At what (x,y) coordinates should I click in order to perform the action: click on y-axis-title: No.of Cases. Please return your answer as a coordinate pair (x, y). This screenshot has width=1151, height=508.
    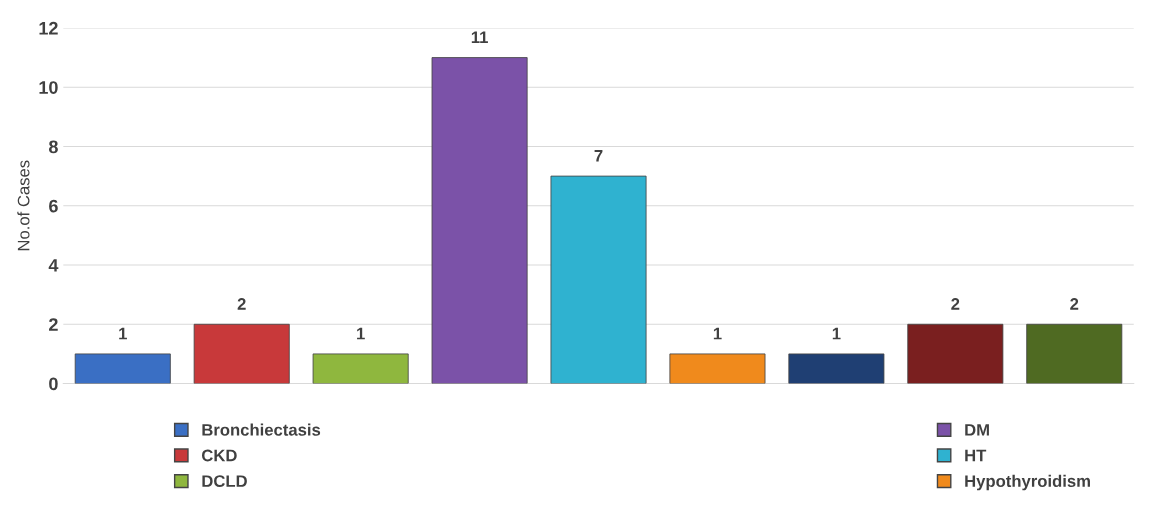
    Looking at the image, I should click on (23, 205).